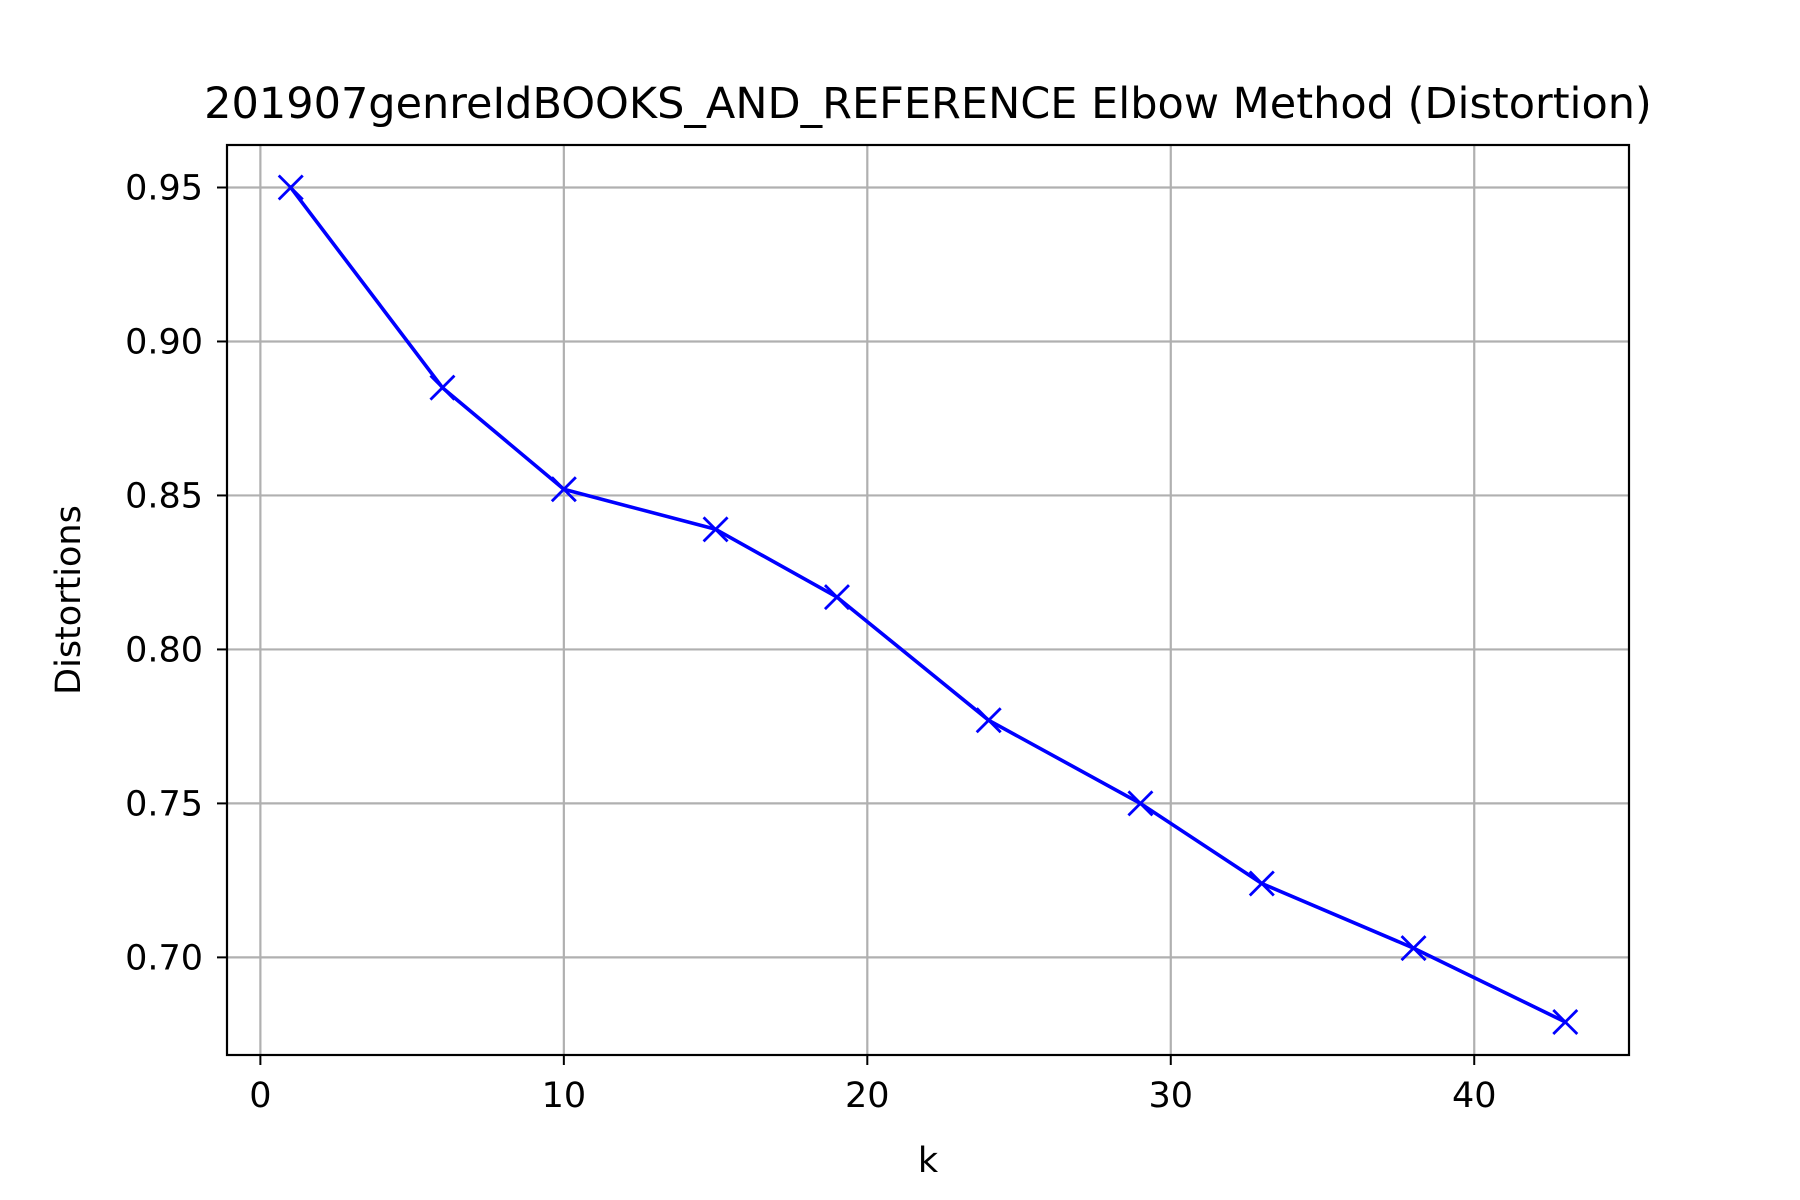  Describe the element at coordinates (564, 1096) in the screenshot. I see `x-tick-label: 10` at that location.